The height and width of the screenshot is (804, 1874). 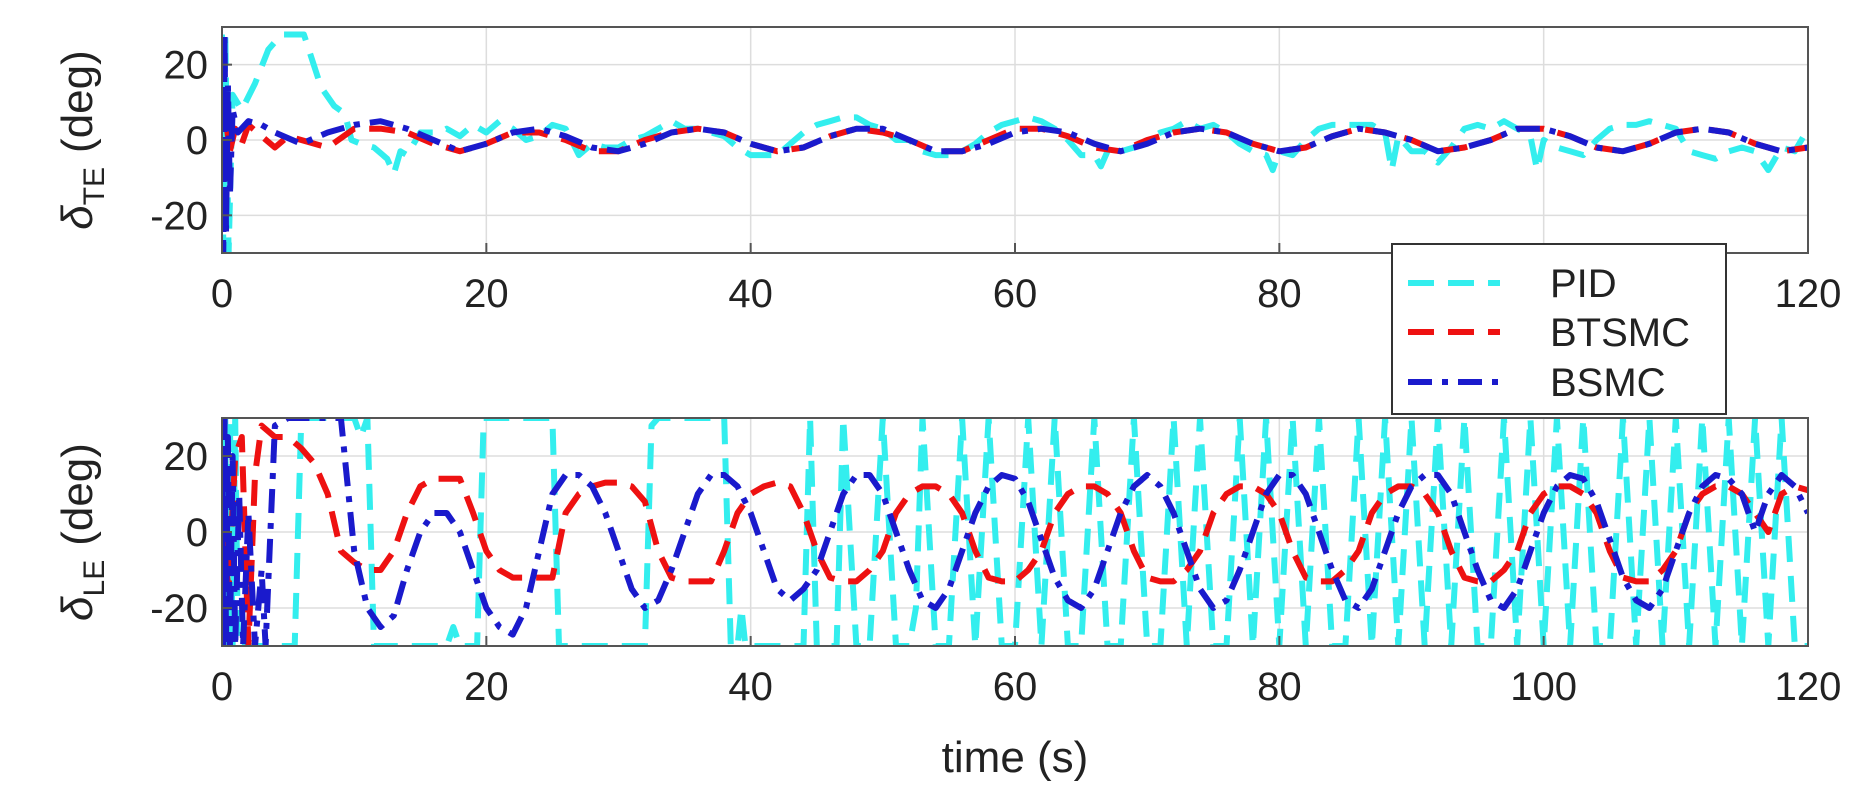 What do you see at coordinates (1015, 687) in the screenshot?
I see `bottom-x-tick-label: 60` at bounding box center [1015, 687].